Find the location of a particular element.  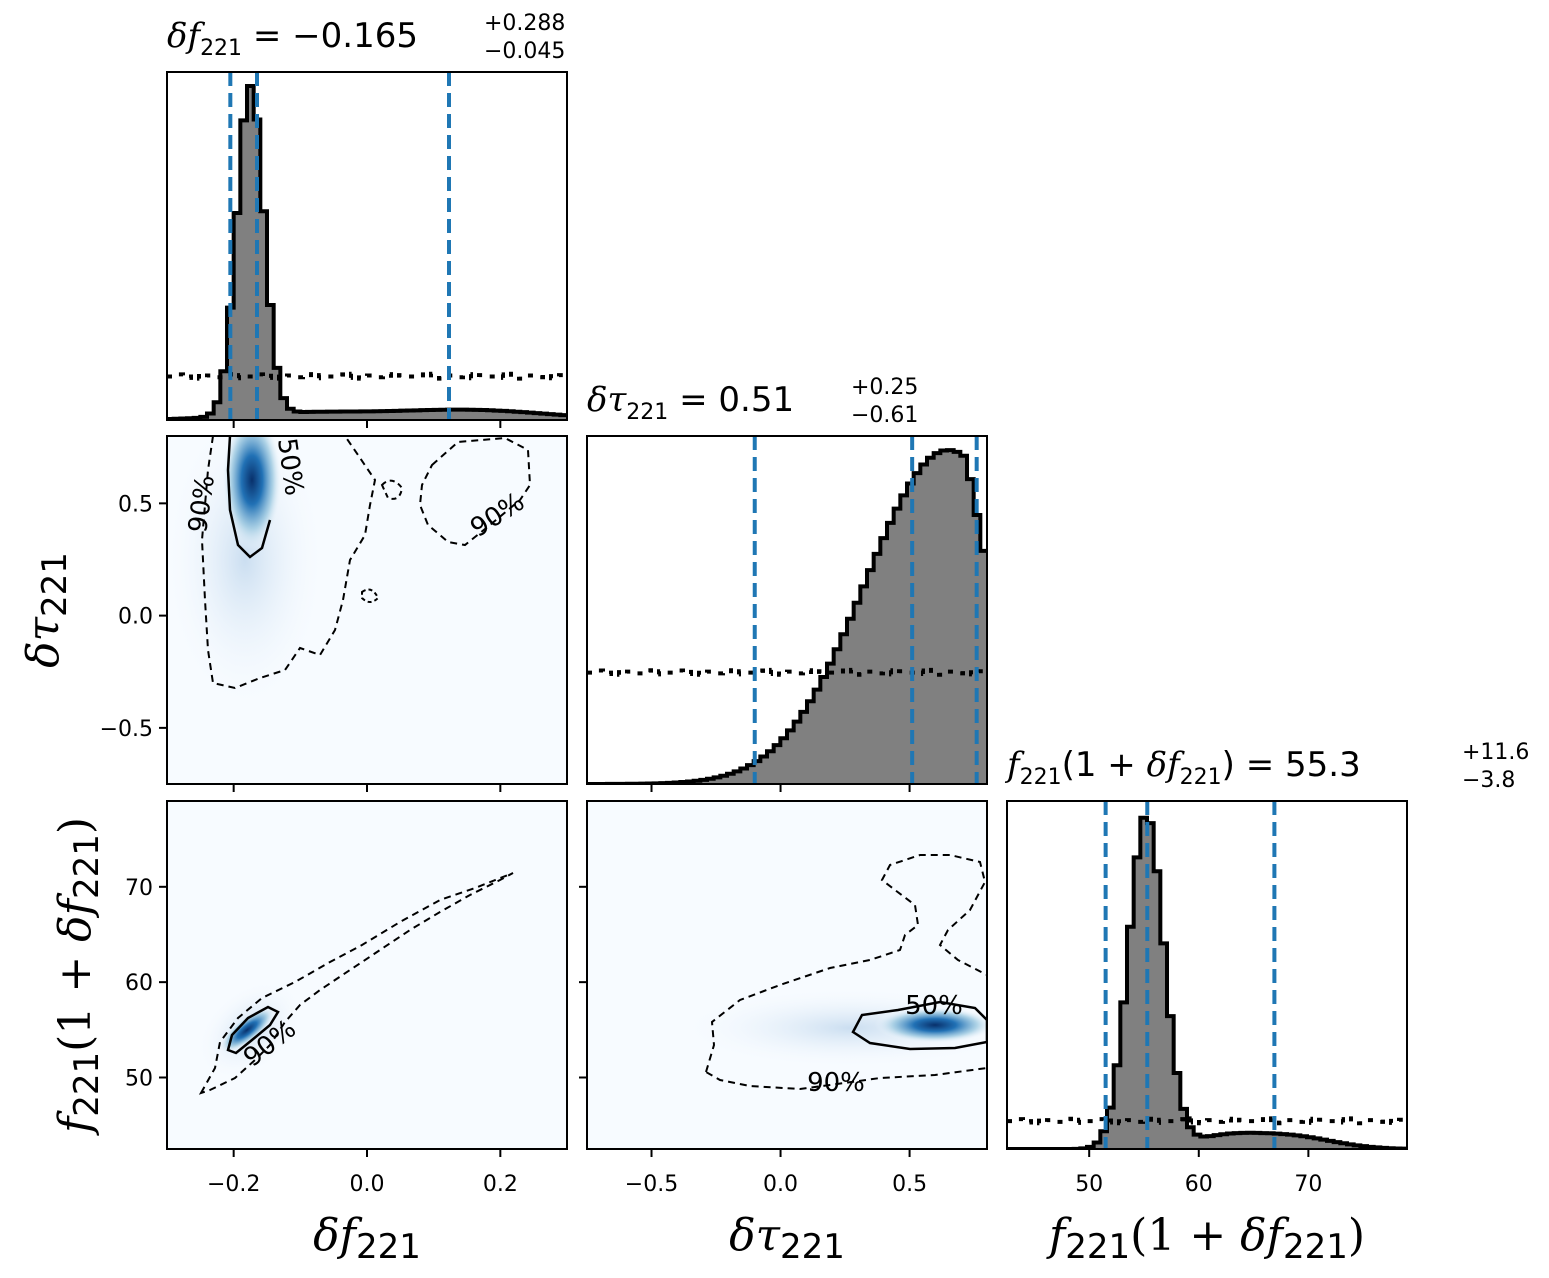

xlabel-delta-f: δf221 is located at coordinates (367, 1238).